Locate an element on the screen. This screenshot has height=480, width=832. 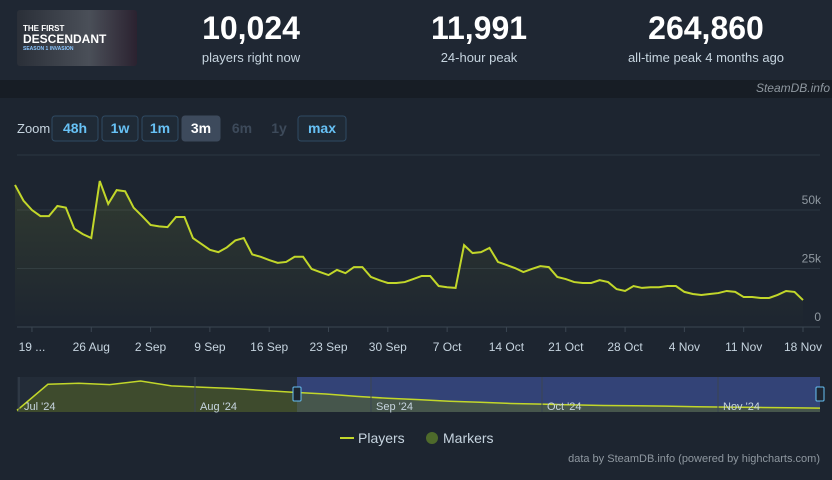
zoom-button-label: max is located at coordinates (322, 128).